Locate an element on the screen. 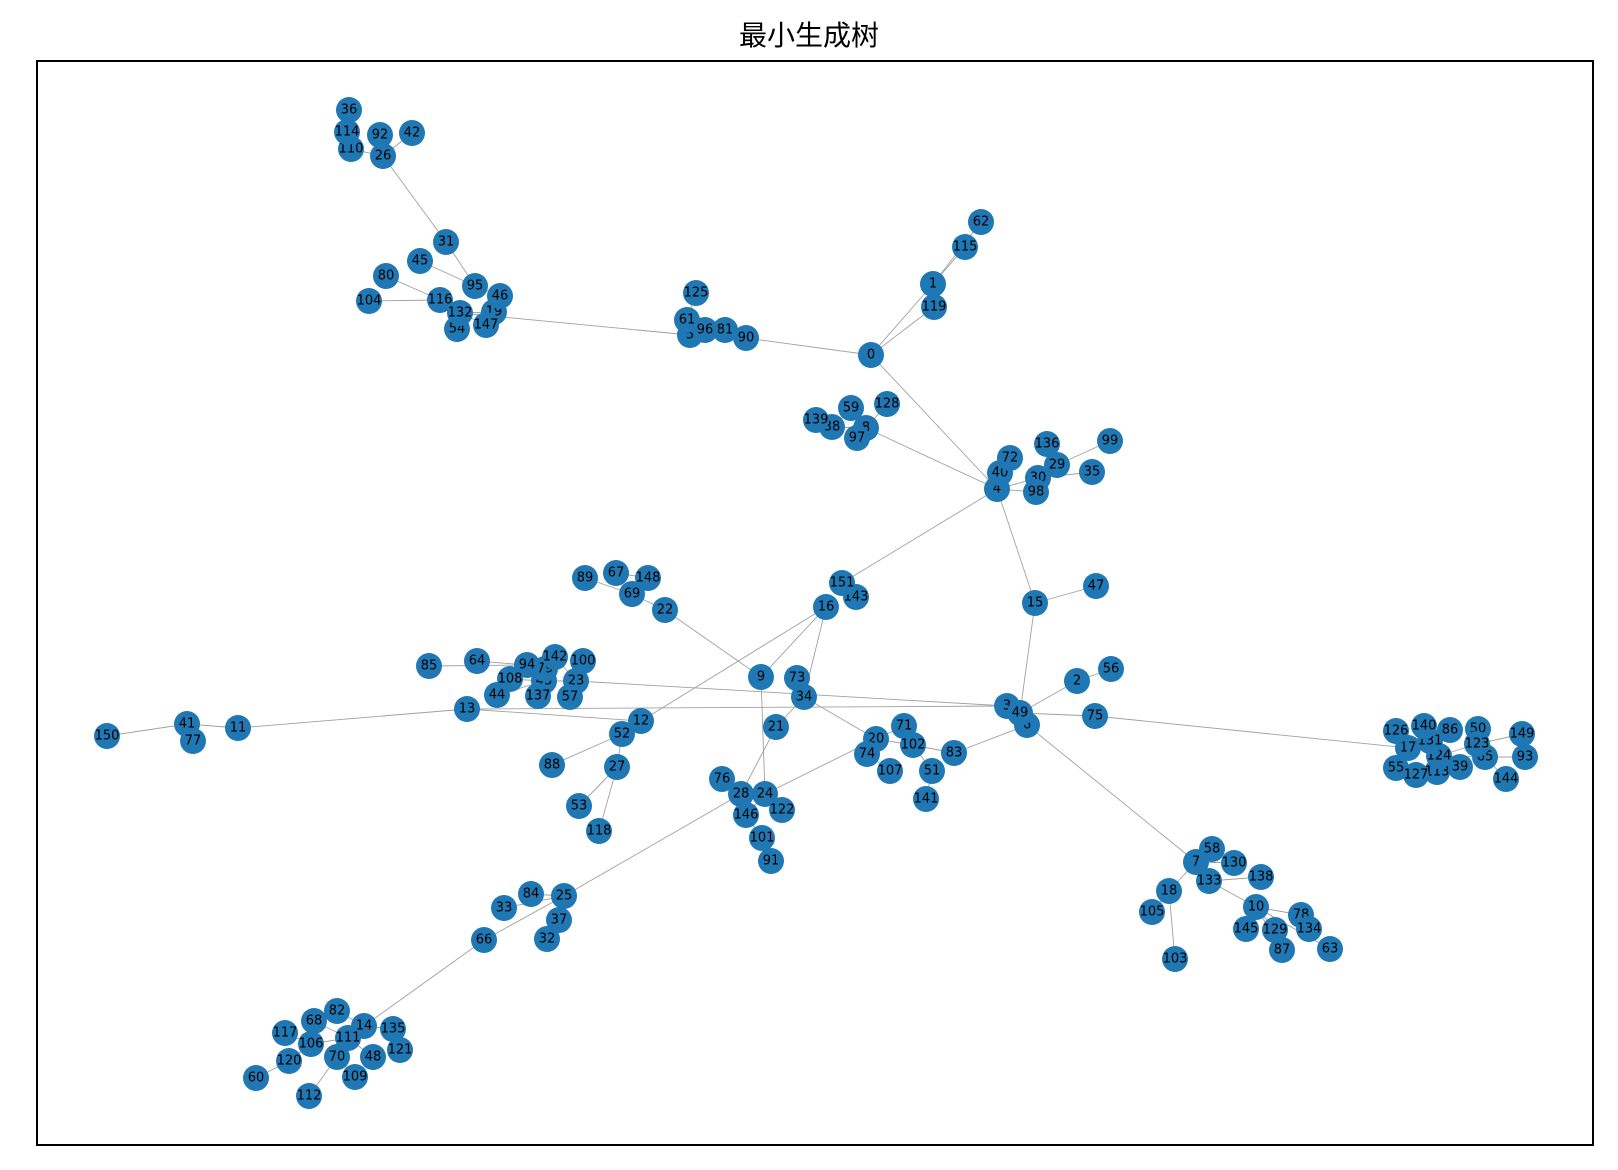 The width and height of the screenshot is (1618, 1170). node-label: 122 is located at coordinates (782, 810).